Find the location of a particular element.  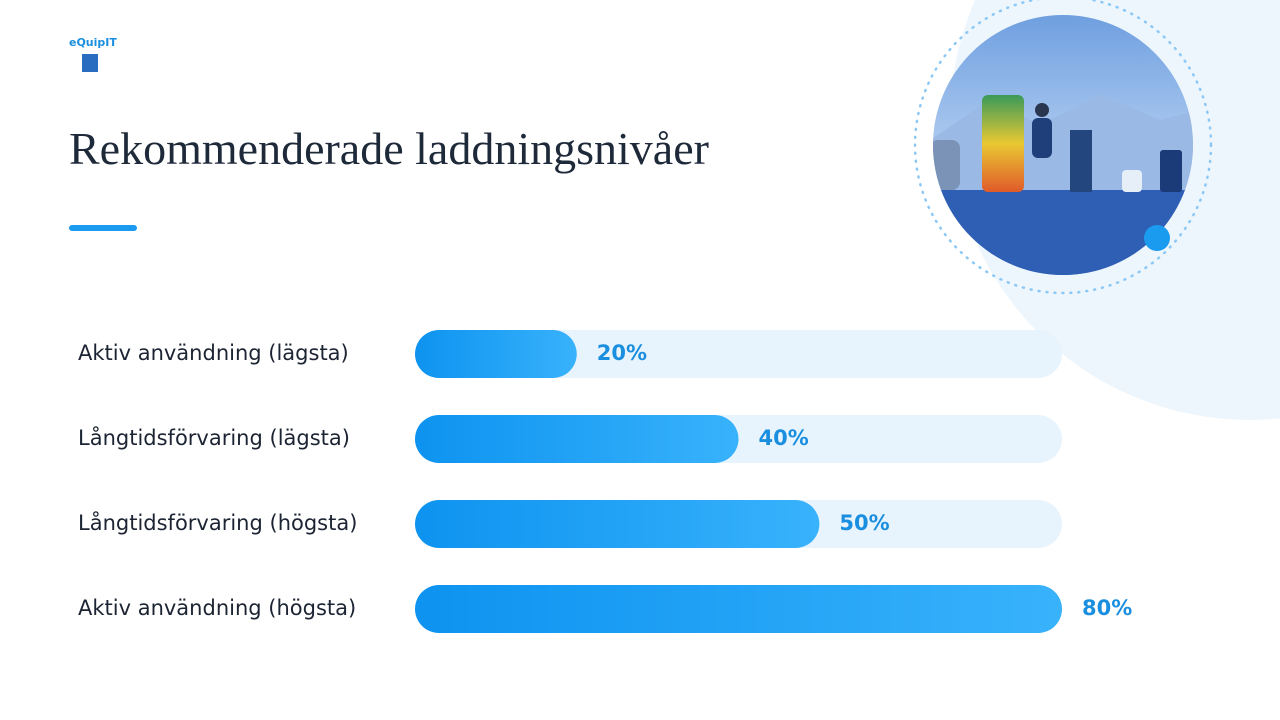

title-underline is located at coordinates (103, 228).